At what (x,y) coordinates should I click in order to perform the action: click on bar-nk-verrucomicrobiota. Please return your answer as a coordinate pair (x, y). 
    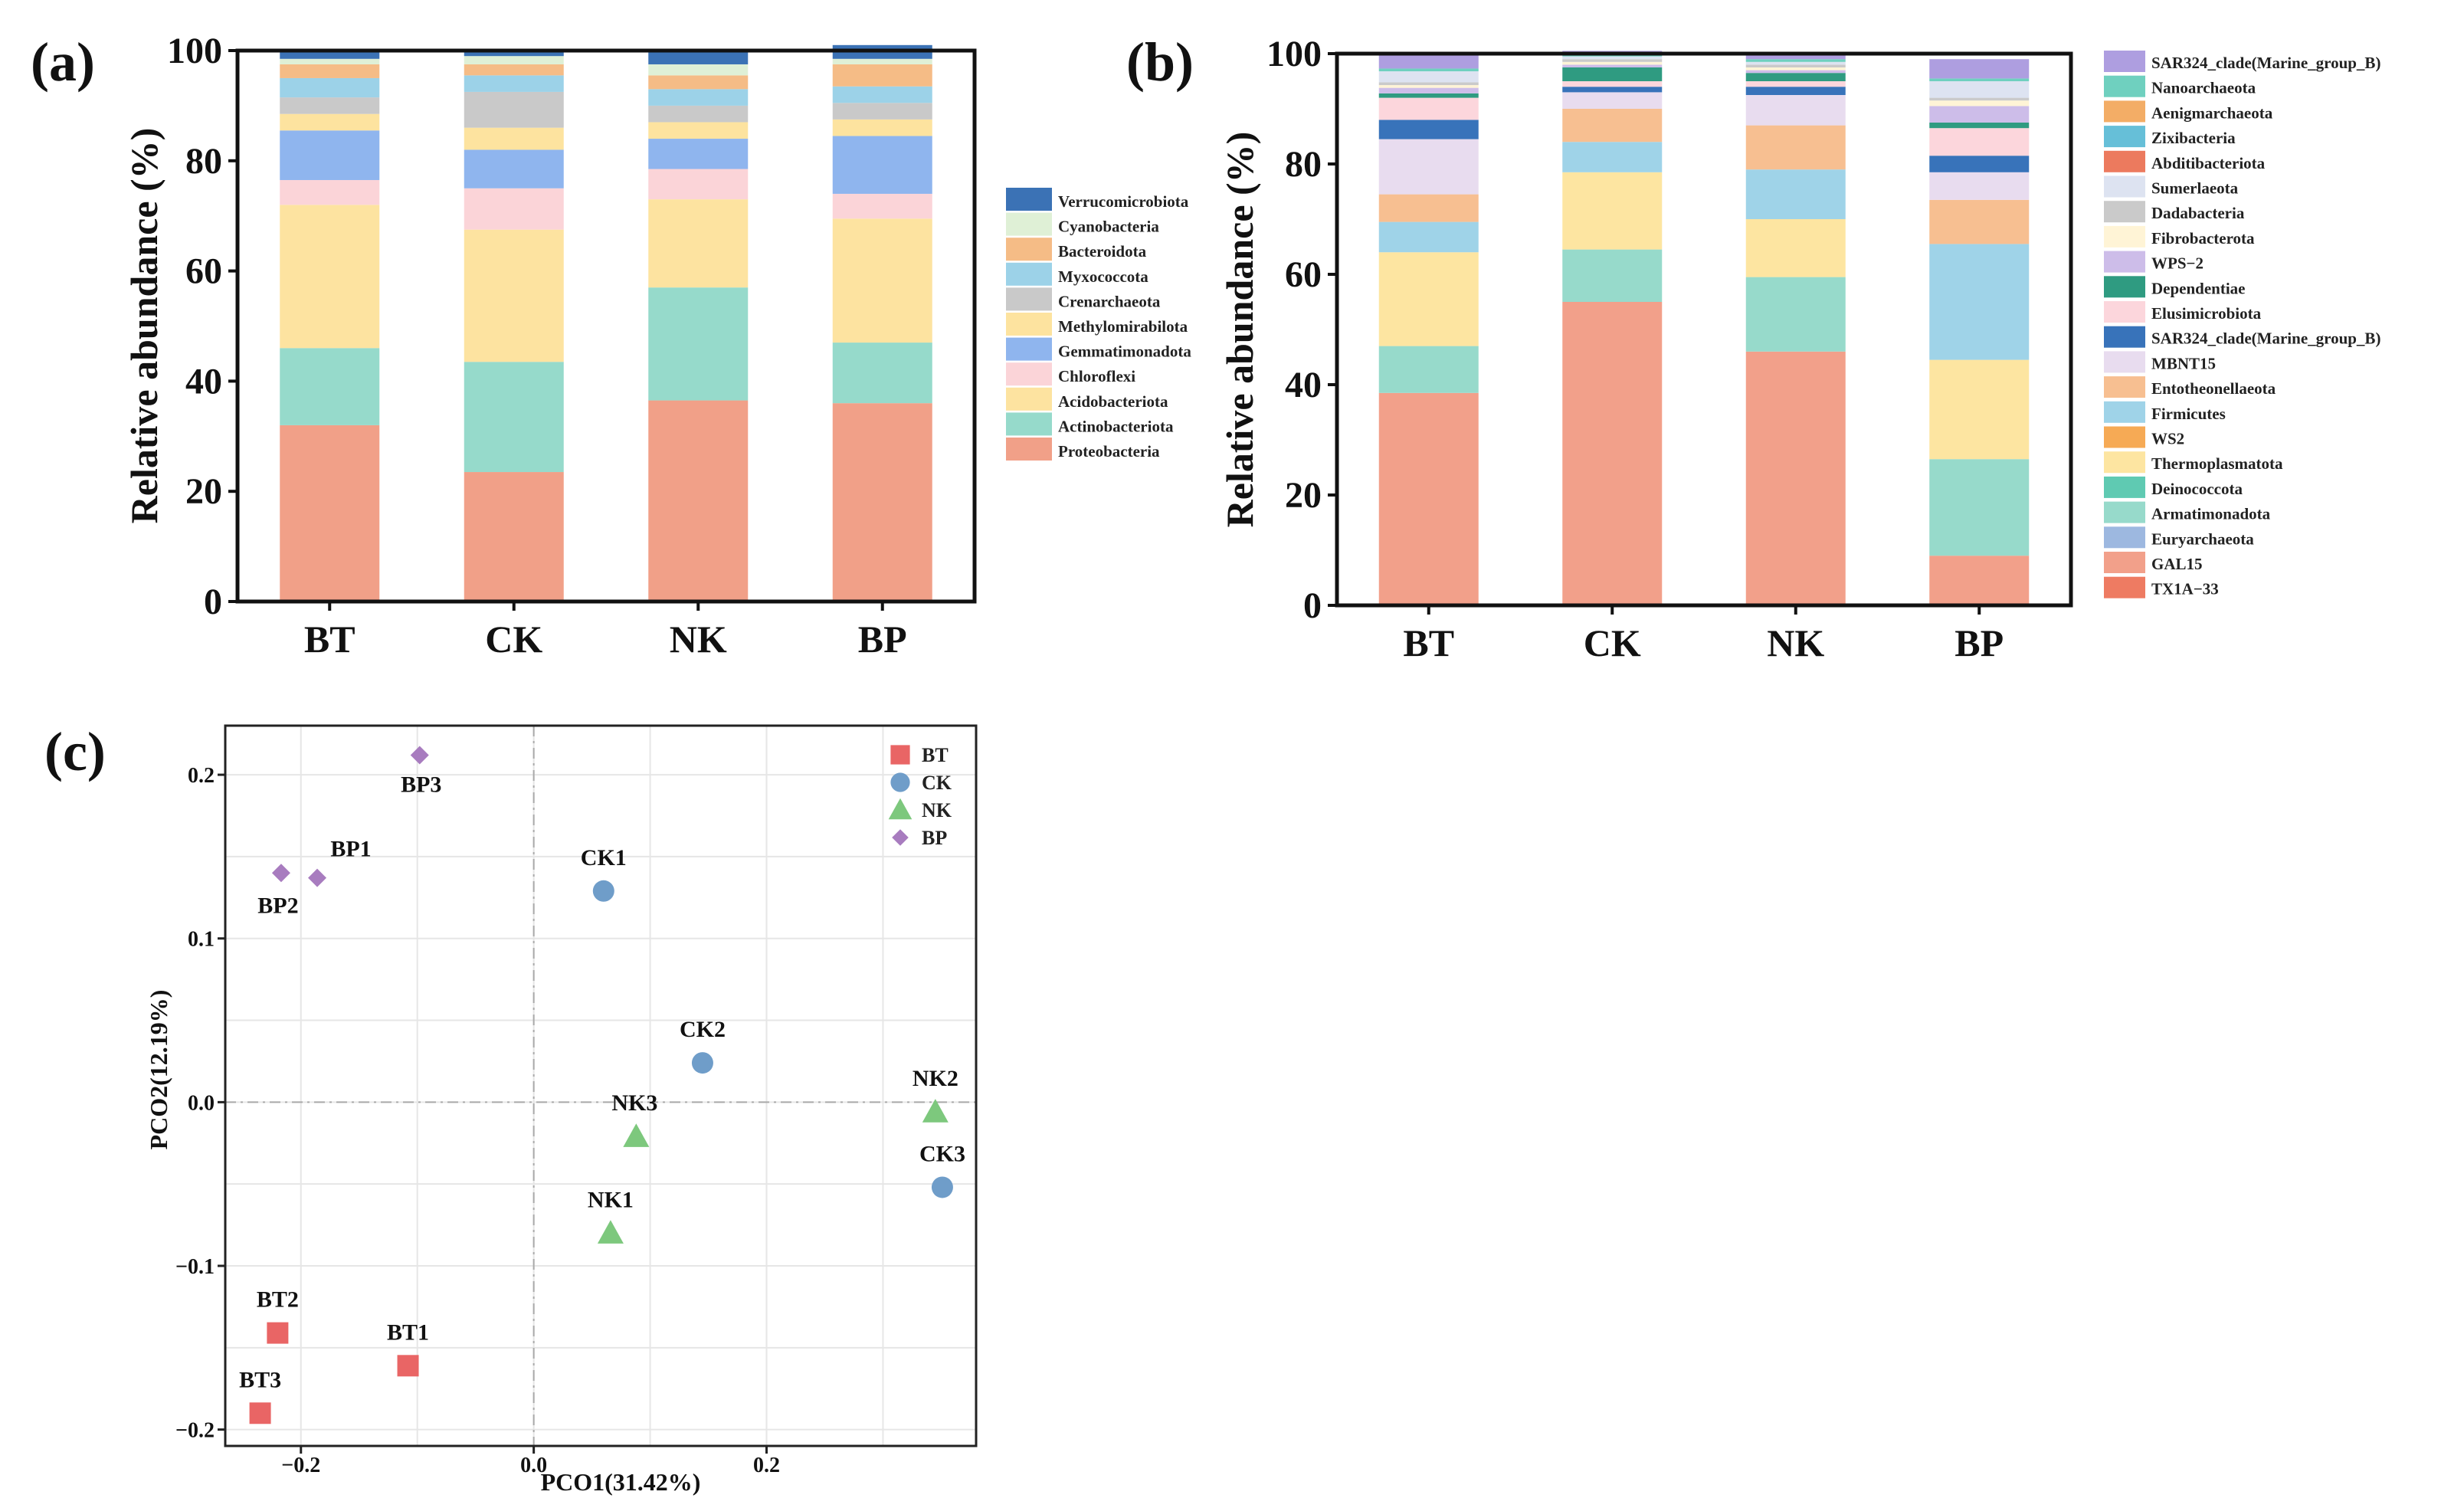
    Looking at the image, I should click on (698, 58).